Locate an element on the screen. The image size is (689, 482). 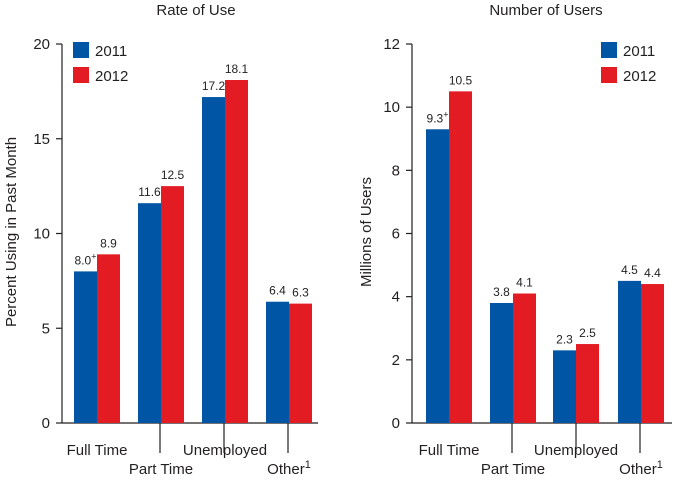
rate-legend-swatch-2012 is located at coordinates (81, 75).